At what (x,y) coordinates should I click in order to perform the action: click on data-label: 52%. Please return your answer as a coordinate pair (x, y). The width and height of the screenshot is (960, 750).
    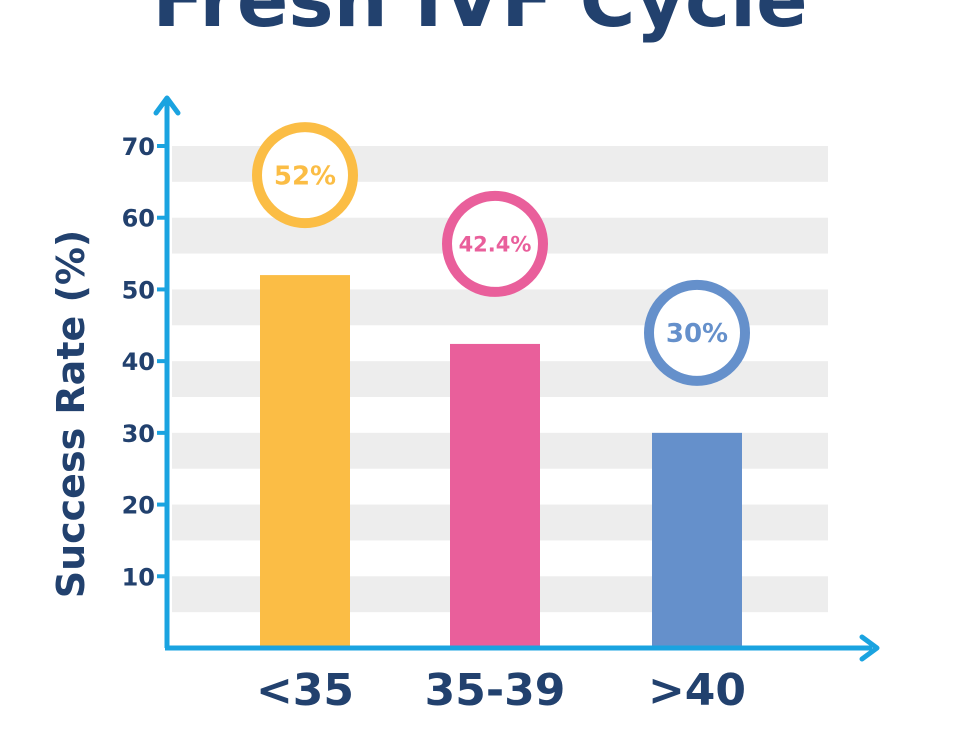
    Looking at the image, I should click on (305, 176).